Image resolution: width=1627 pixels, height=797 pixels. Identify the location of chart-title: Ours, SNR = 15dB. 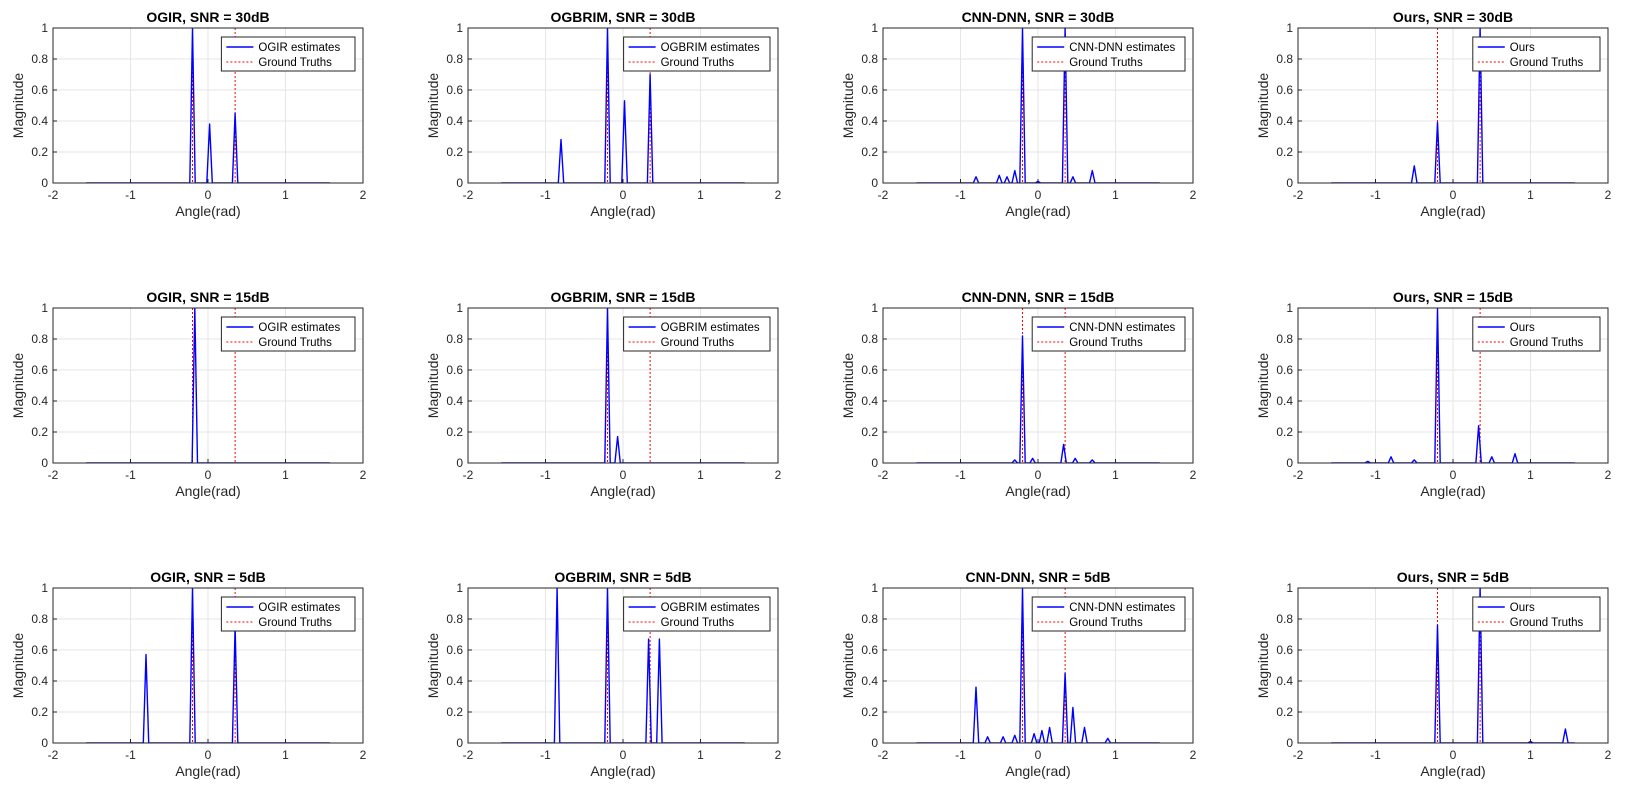
(1453, 297).